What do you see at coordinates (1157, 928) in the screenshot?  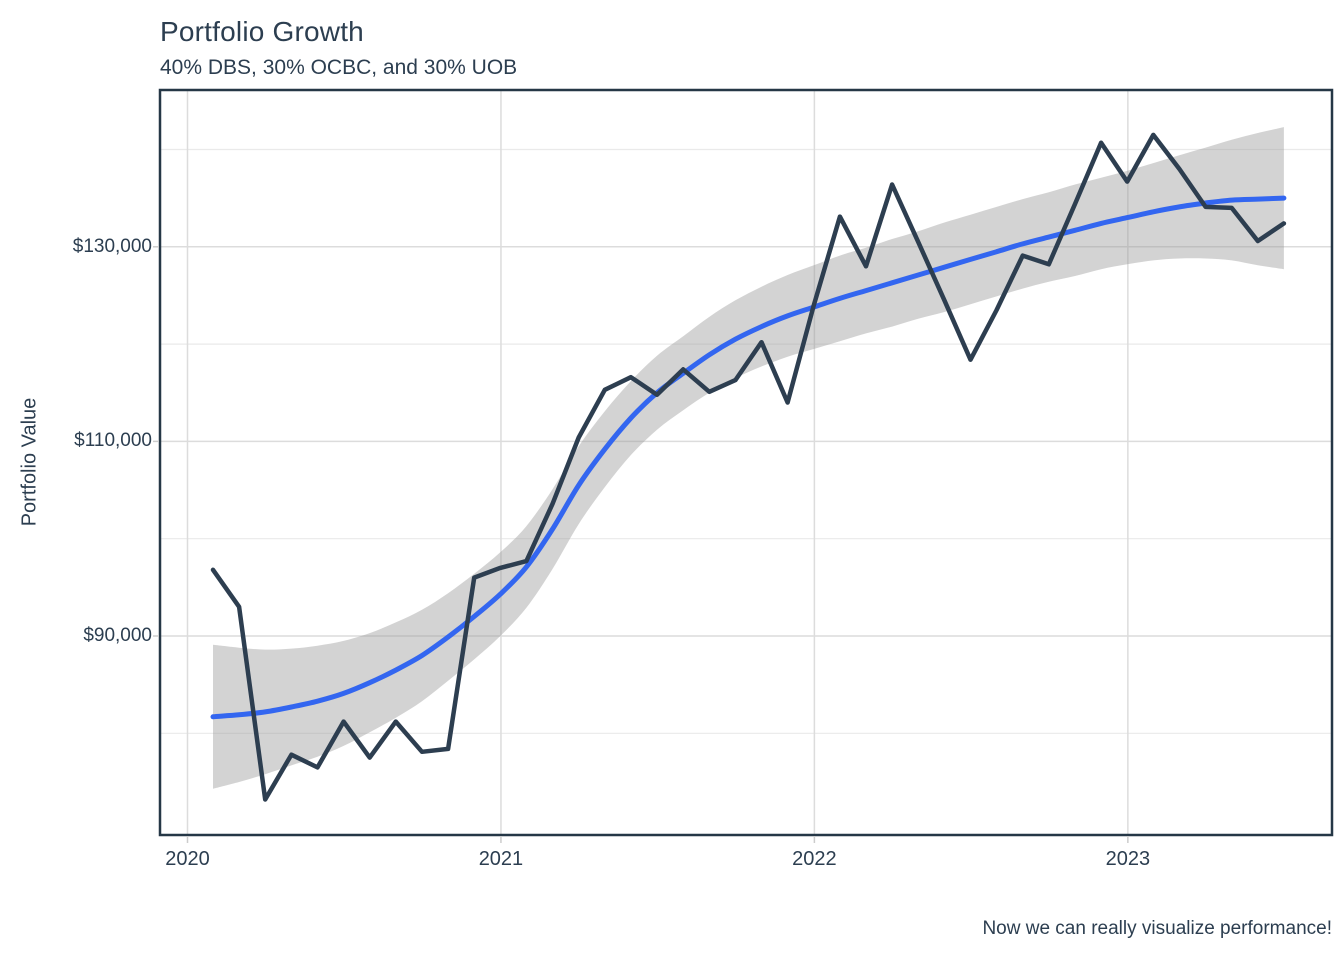 I see `chart-caption: Now we can really visualize performance!` at bounding box center [1157, 928].